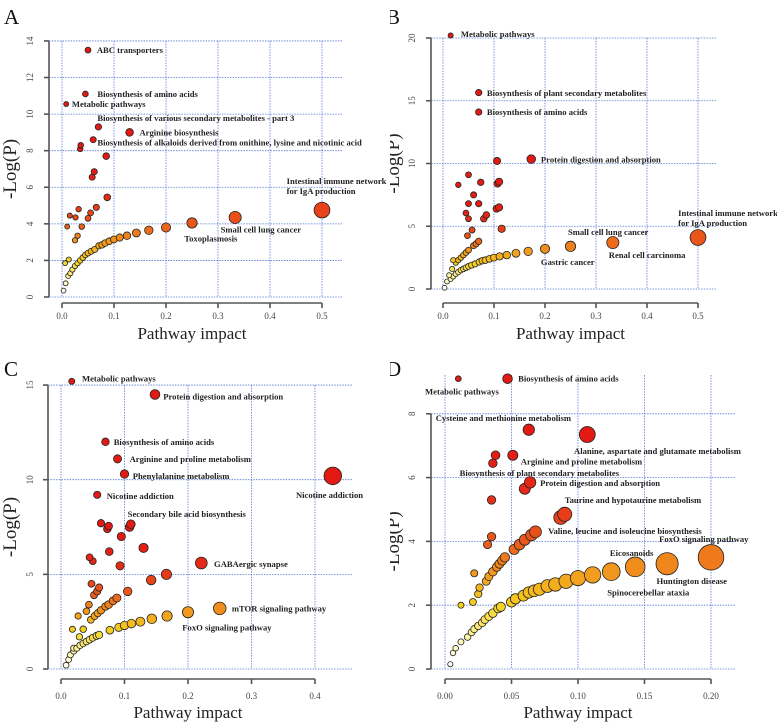  Describe the element at coordinates (393, 369) in the screenshot. I see `panel-letter: D` at that location.